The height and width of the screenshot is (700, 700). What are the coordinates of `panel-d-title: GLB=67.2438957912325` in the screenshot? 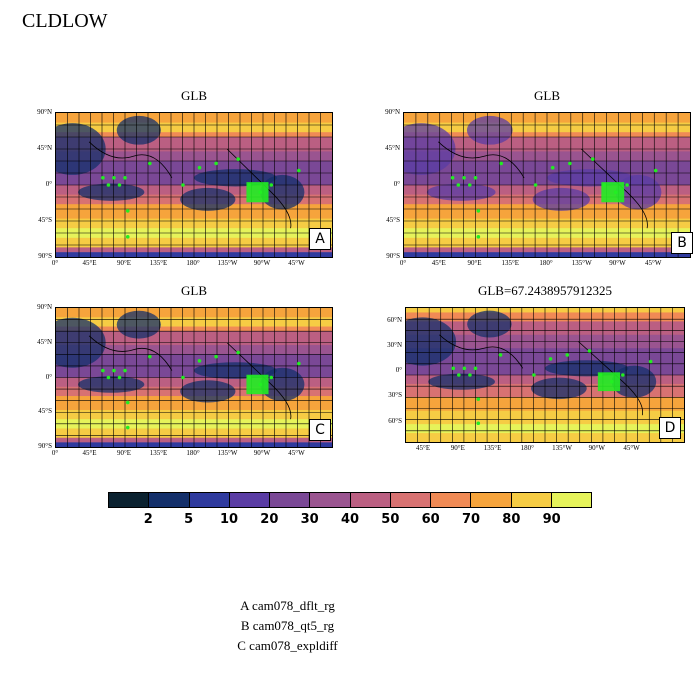 It's located at (545, 290).